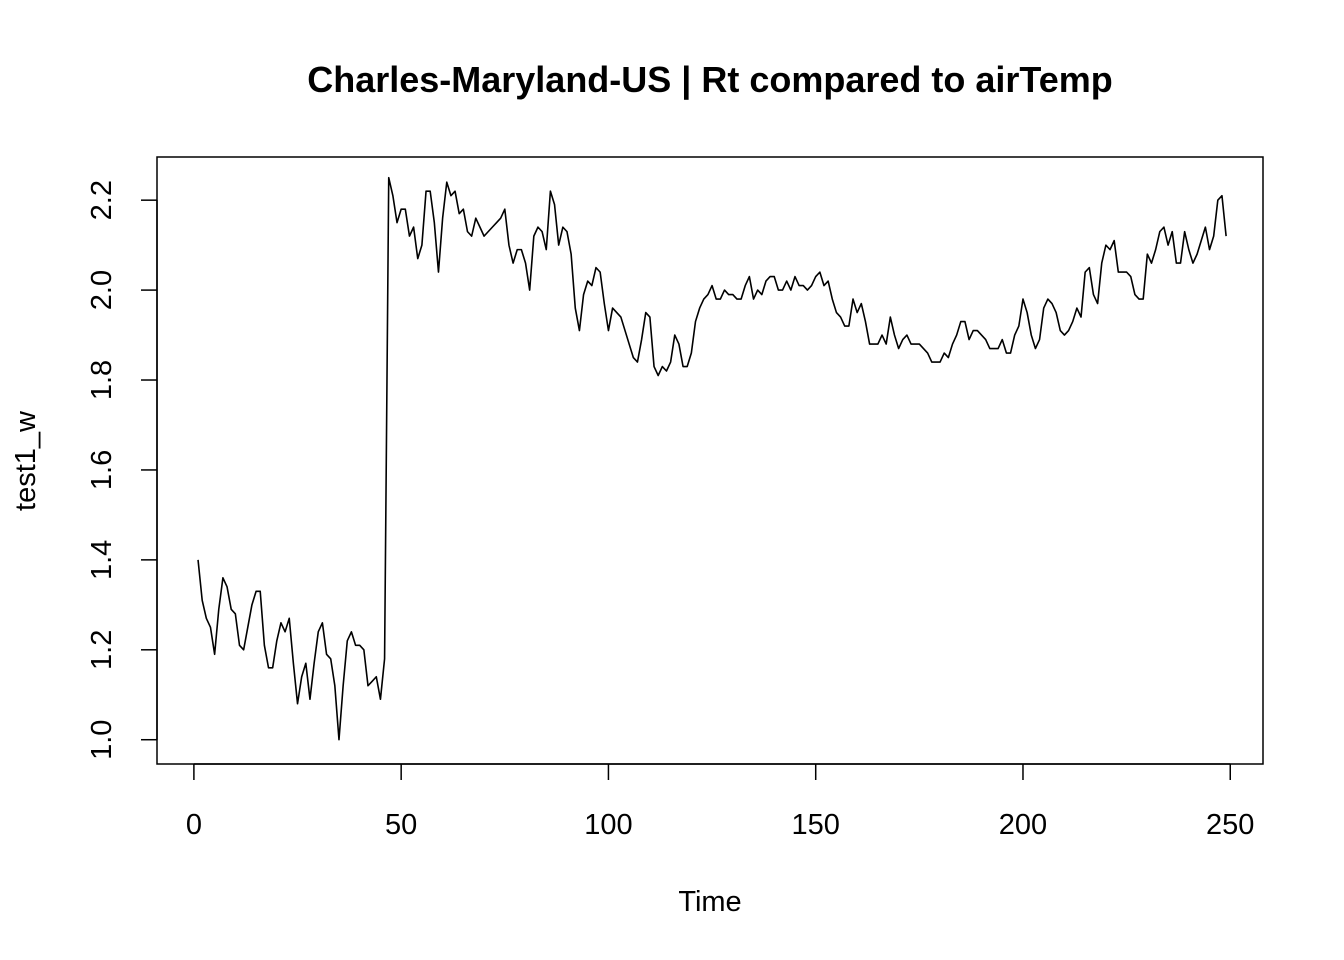  I want to click on y-axis-label: test1_w, so click(26, 460).